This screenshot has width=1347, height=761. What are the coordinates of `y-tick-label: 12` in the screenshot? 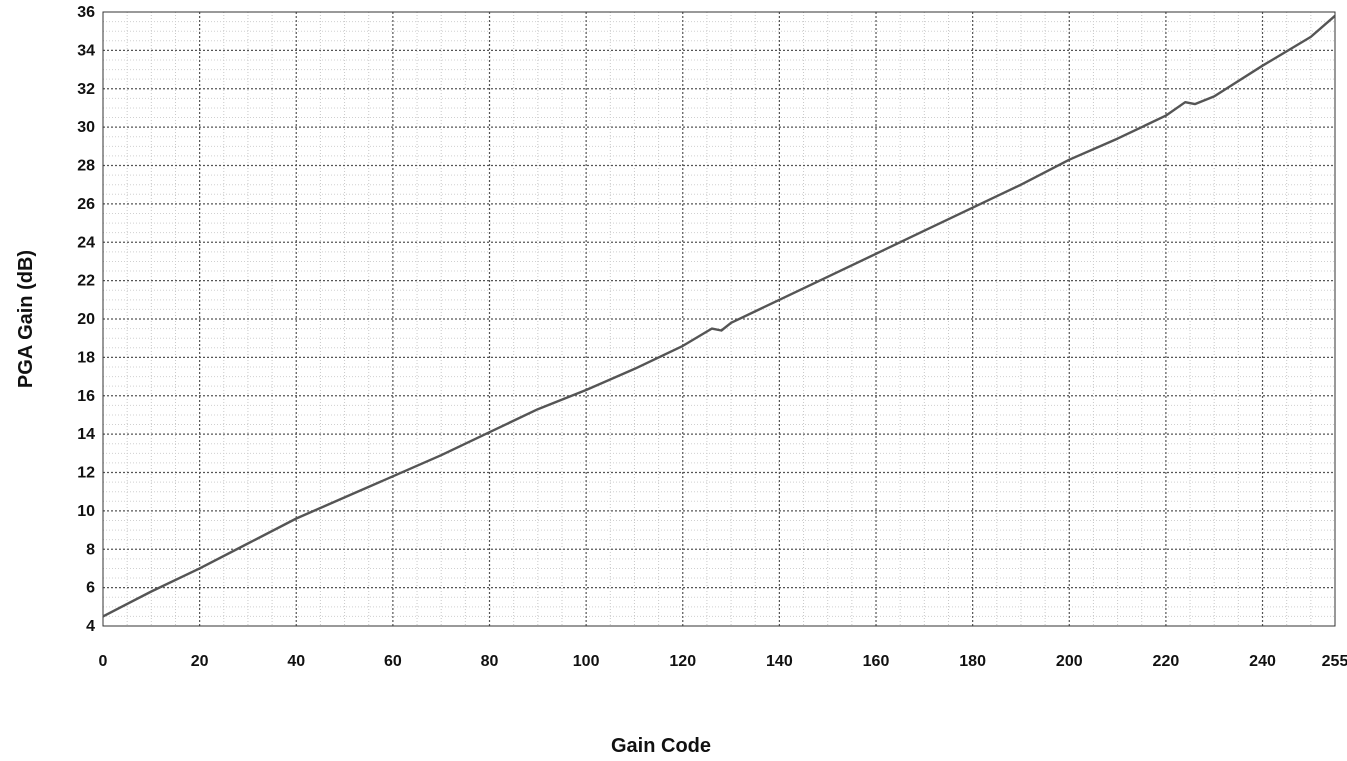 It's located at (86, 473).